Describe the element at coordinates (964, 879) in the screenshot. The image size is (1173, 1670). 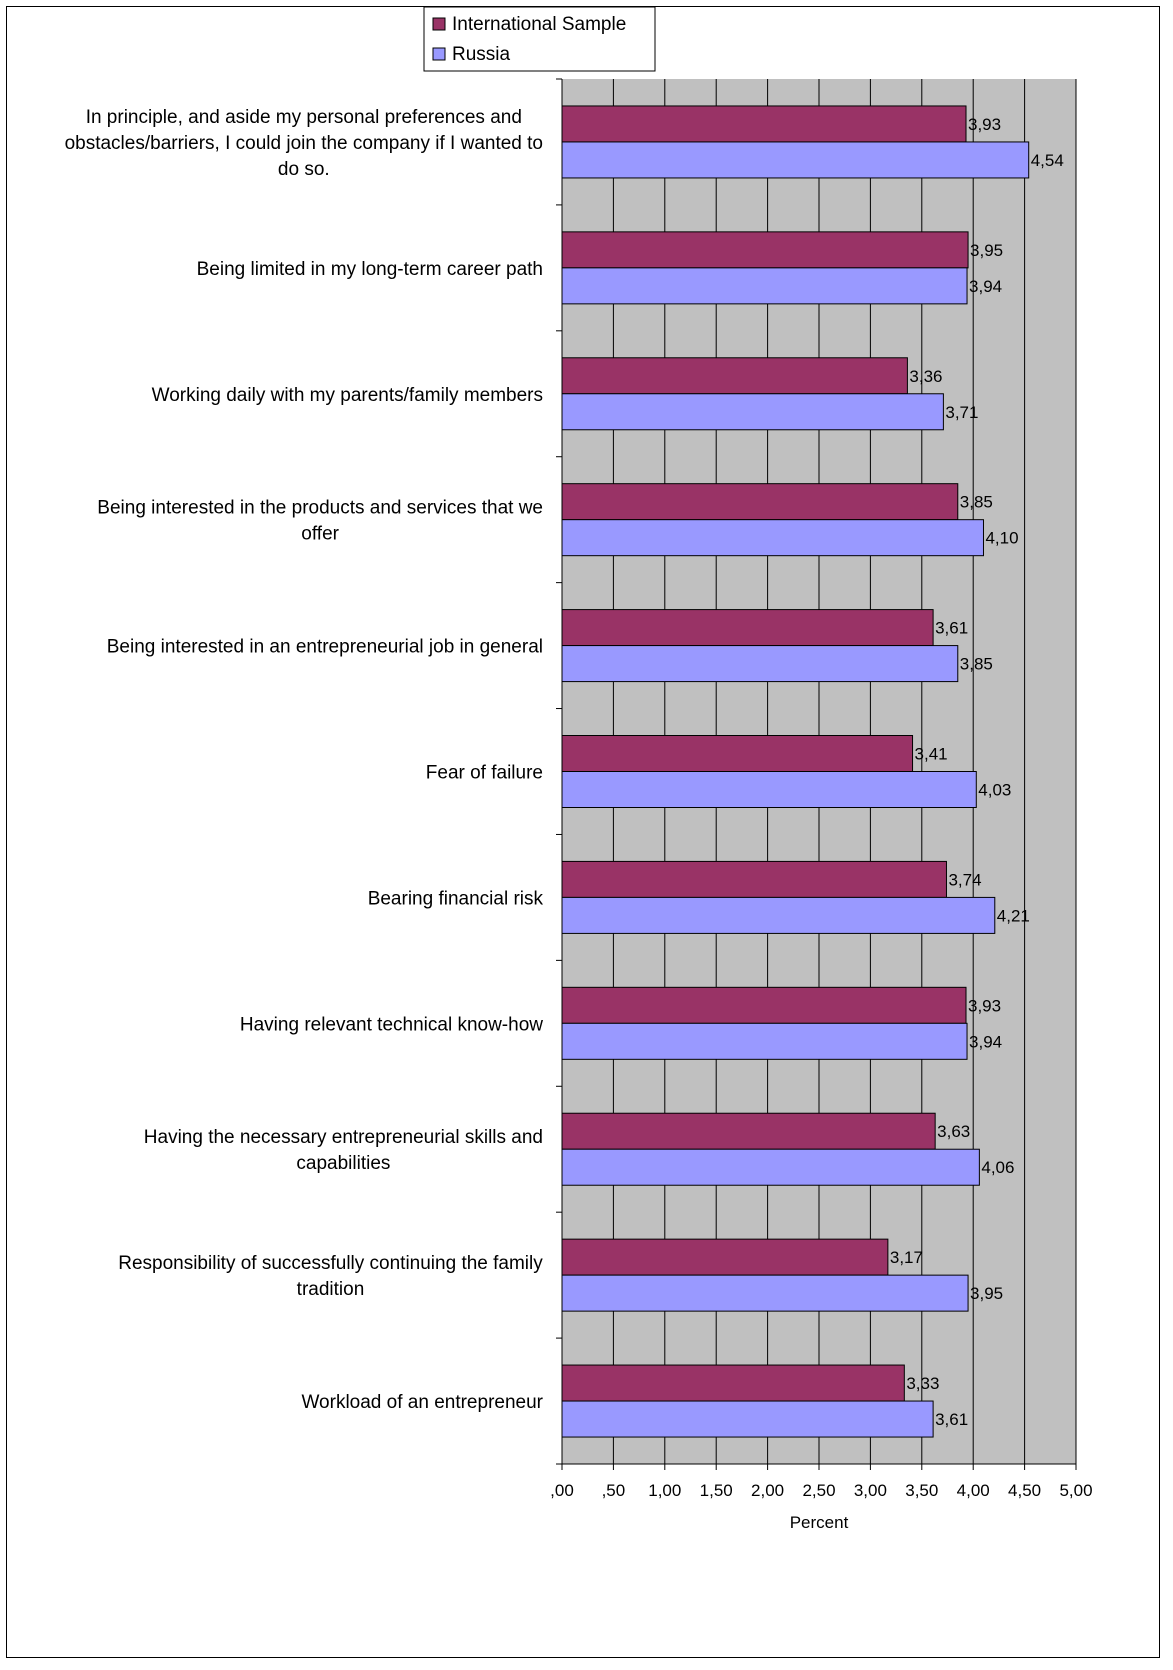
I see `bar-value-label: 3,74` at that location.